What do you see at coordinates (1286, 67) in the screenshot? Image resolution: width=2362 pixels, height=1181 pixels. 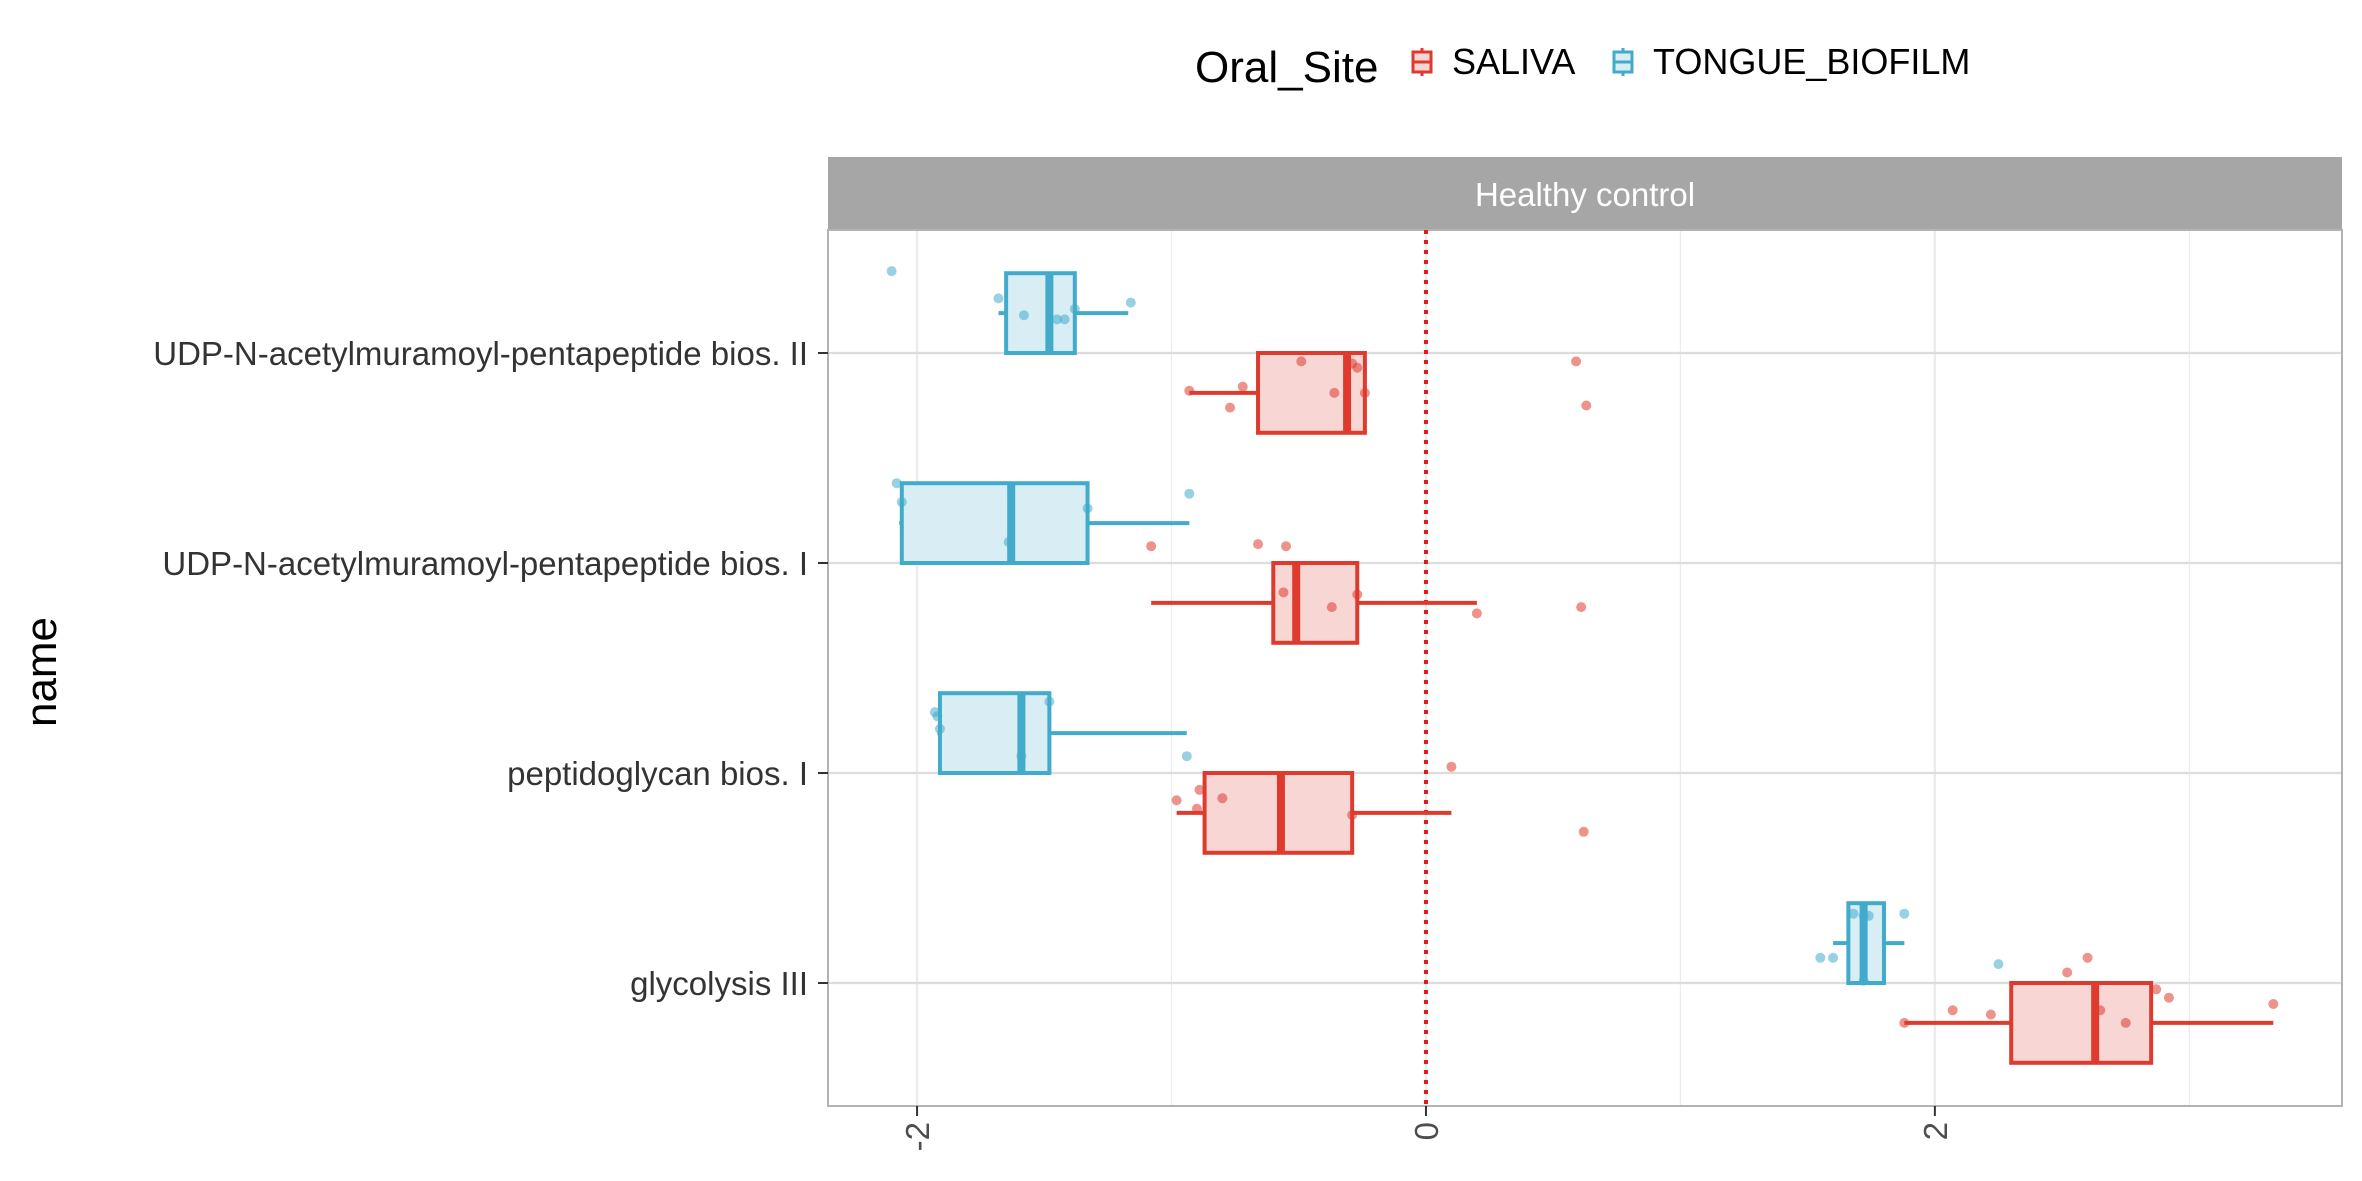 I see `legend-title: Oral_Site` at bounding box center [1286, 67].